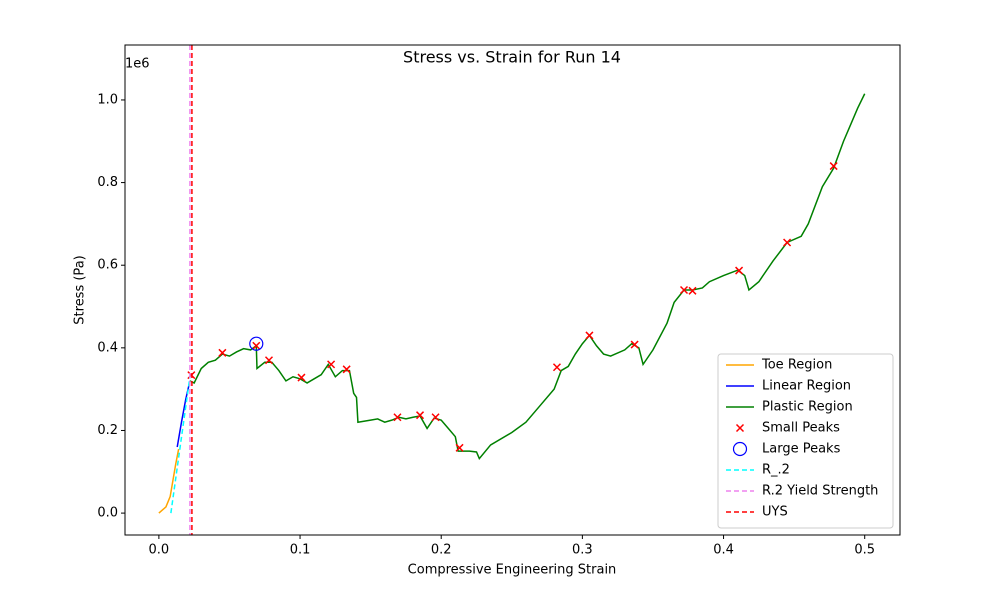 The image size is (1000, 600). What do you see at coordinates (159, 550) in the screenshot?
I see `x-tick-label: 0.0` at bounding box center [159, 550].